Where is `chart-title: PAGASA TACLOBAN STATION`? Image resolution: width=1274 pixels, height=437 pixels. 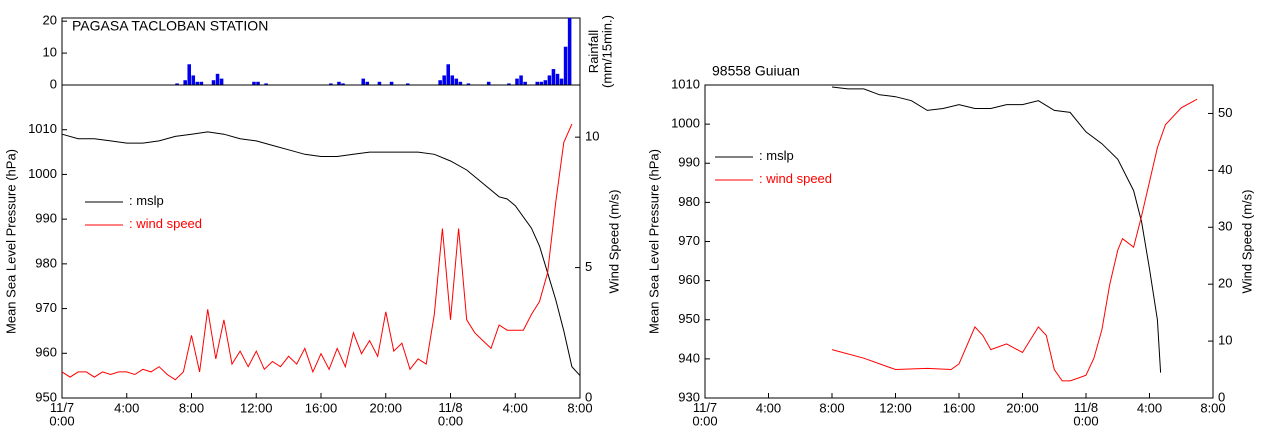
chart-title: PAGASA TACLOBAN STATION is located at coordinates (170, 26).